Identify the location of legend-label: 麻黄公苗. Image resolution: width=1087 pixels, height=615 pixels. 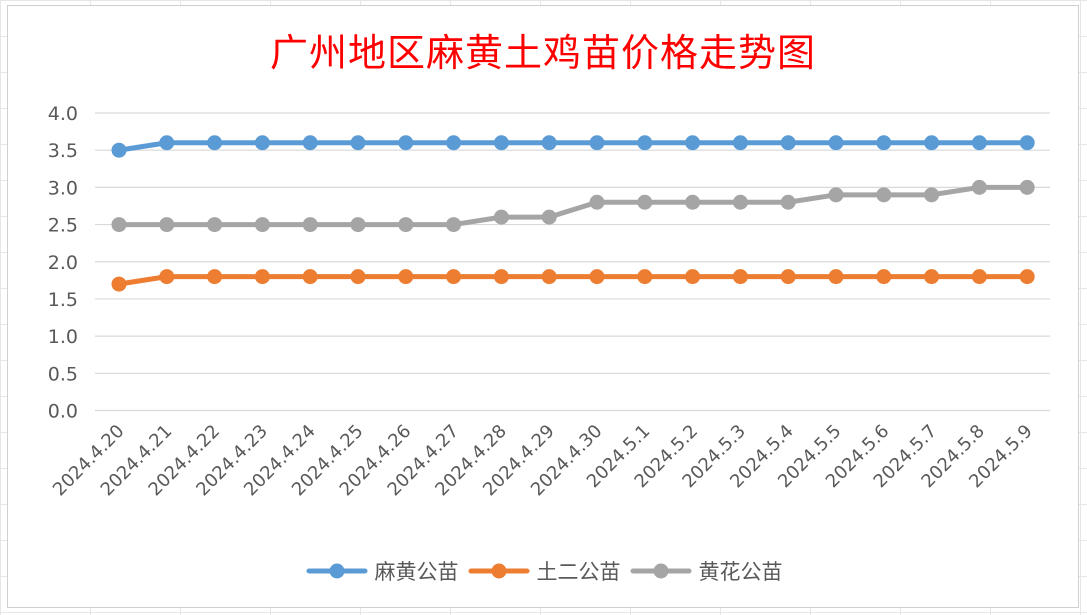
(416, 572).